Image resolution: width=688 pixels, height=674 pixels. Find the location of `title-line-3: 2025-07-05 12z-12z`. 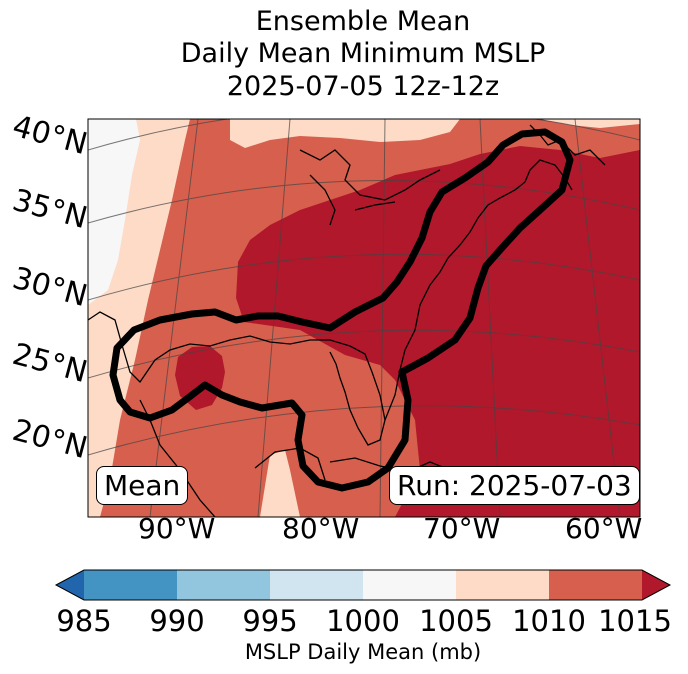

title-line-3: 2025-07-05 12z-12z is located at coordinates (363, 86).